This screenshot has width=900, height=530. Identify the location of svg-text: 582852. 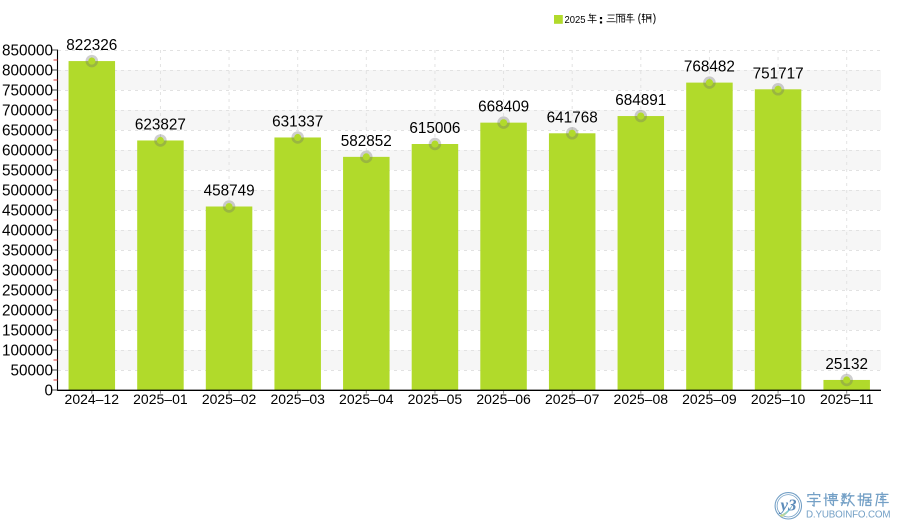
(366, 141).